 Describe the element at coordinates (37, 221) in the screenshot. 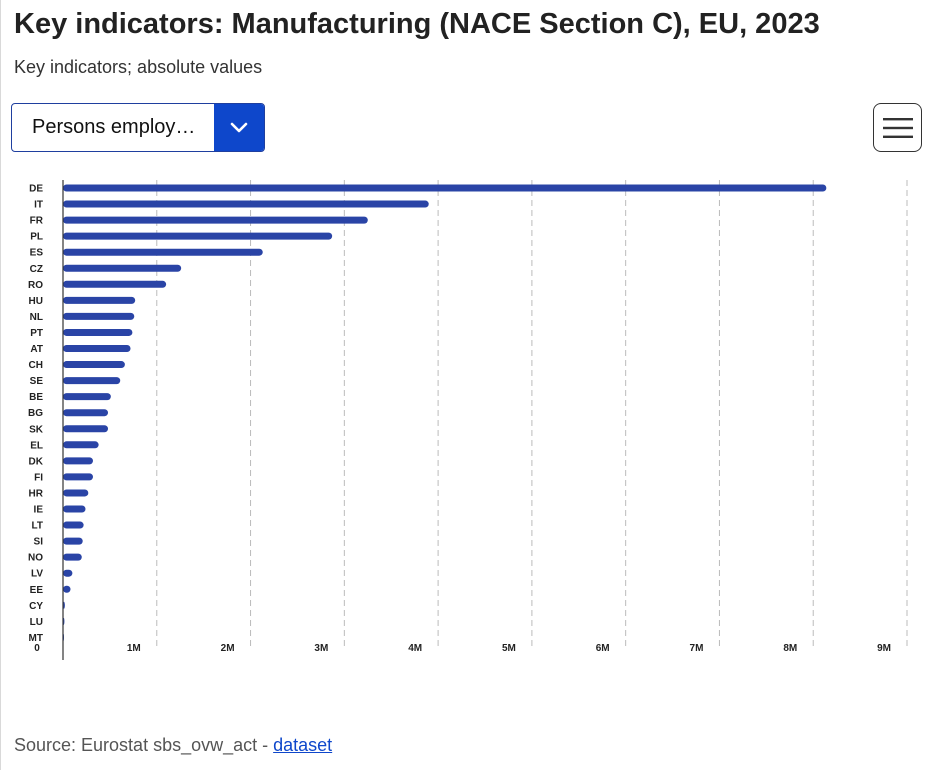

I see `category-label: FR` at that location.